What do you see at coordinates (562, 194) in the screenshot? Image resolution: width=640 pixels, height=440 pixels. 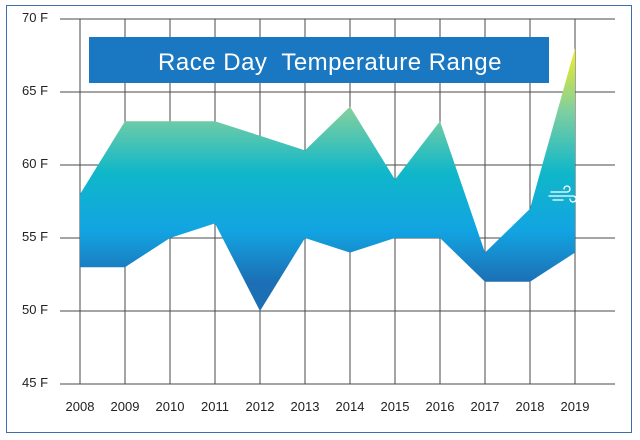 I see `wind-icon` at bounding box center [562, 194].